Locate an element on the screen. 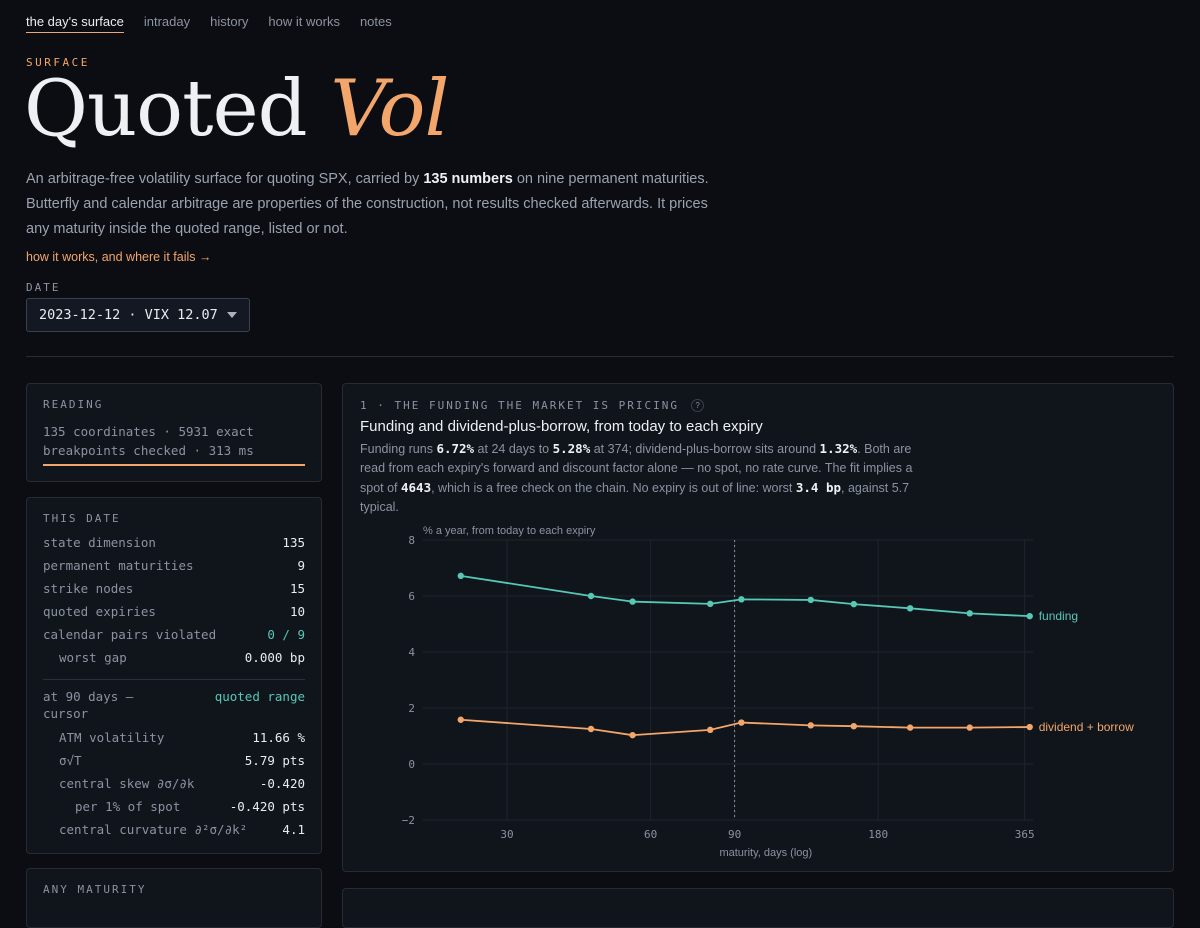 This screenshot has height=928, width=1200. series-line-funding is located at coordinates (745, 596).